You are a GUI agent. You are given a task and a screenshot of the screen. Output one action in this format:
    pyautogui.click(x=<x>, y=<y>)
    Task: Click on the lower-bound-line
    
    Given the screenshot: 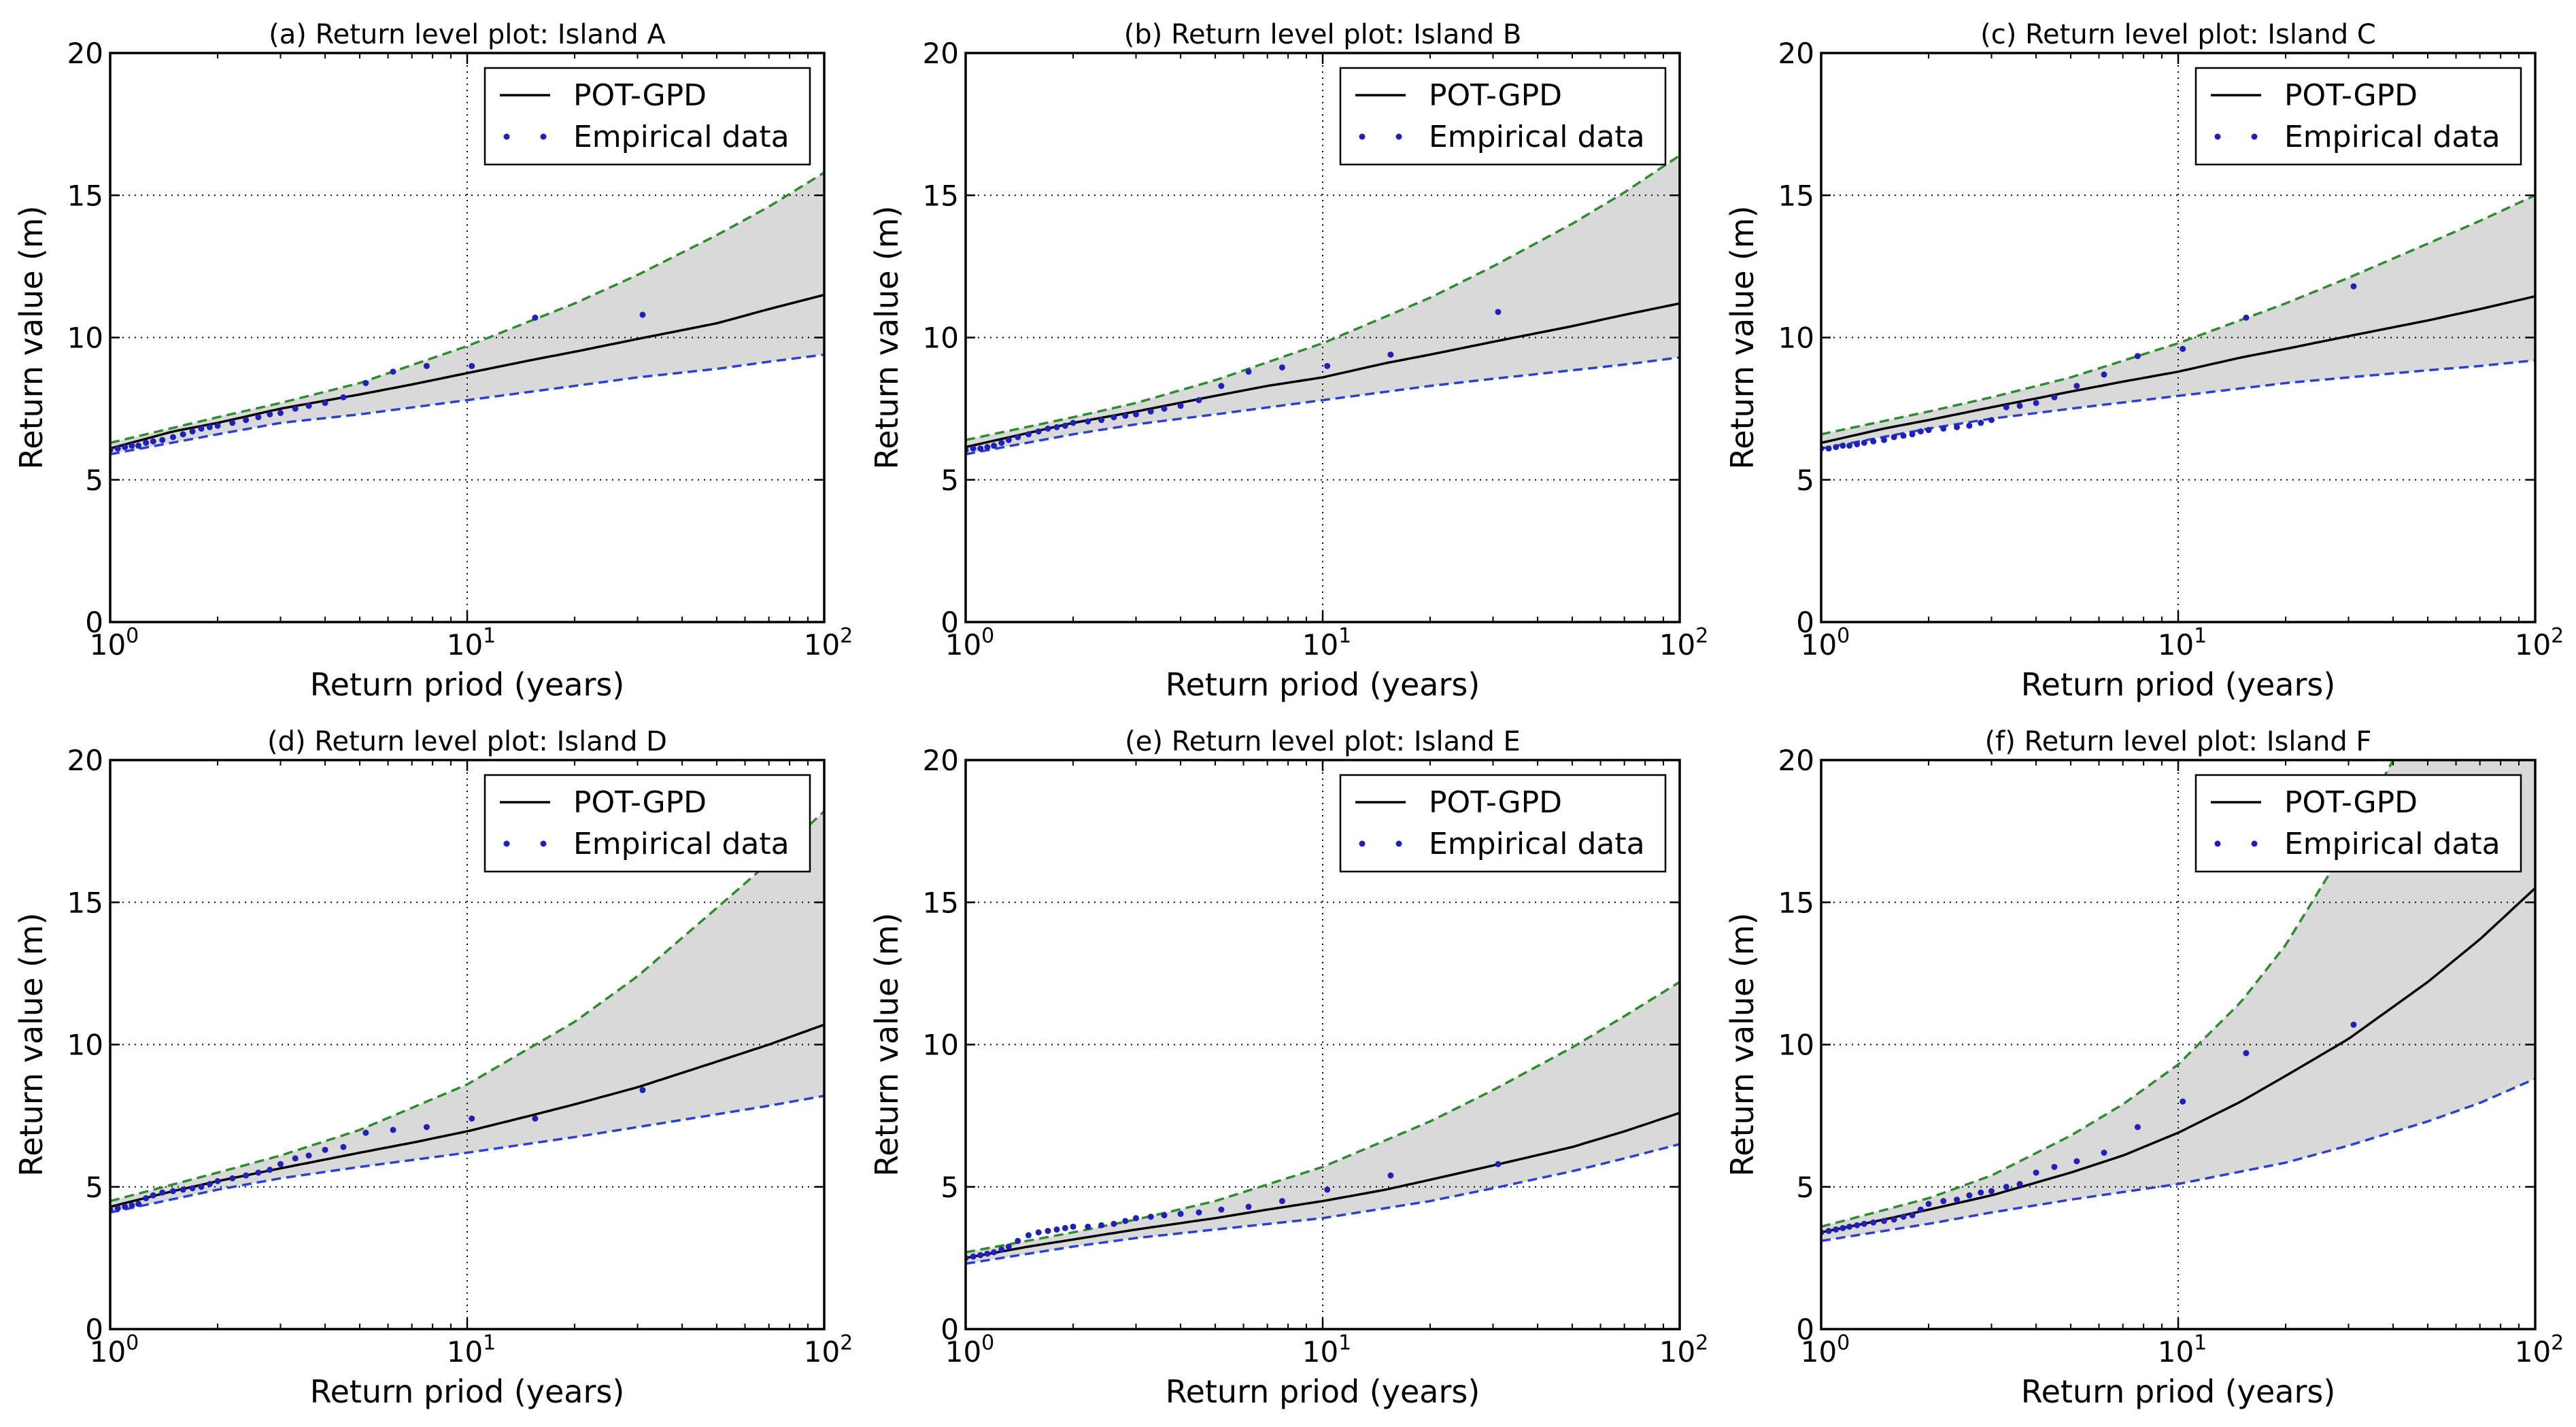 What is the action you would take?
    pyautogui.click(x=2178, y=1160)
    